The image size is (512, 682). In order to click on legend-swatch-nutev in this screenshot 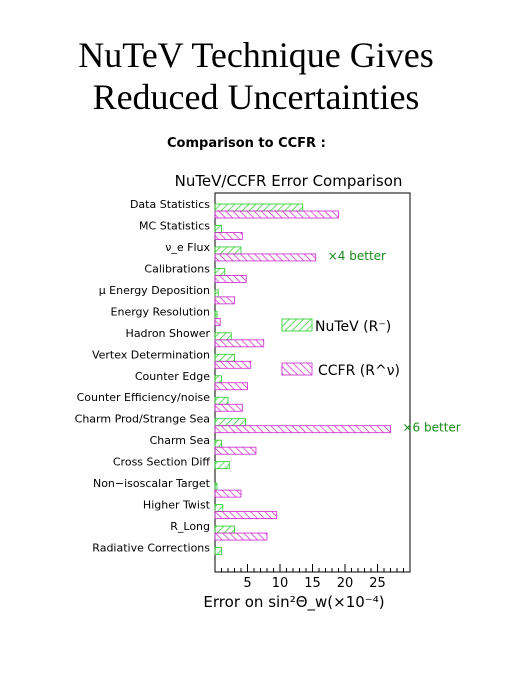, I will do `click(297, 325)`.